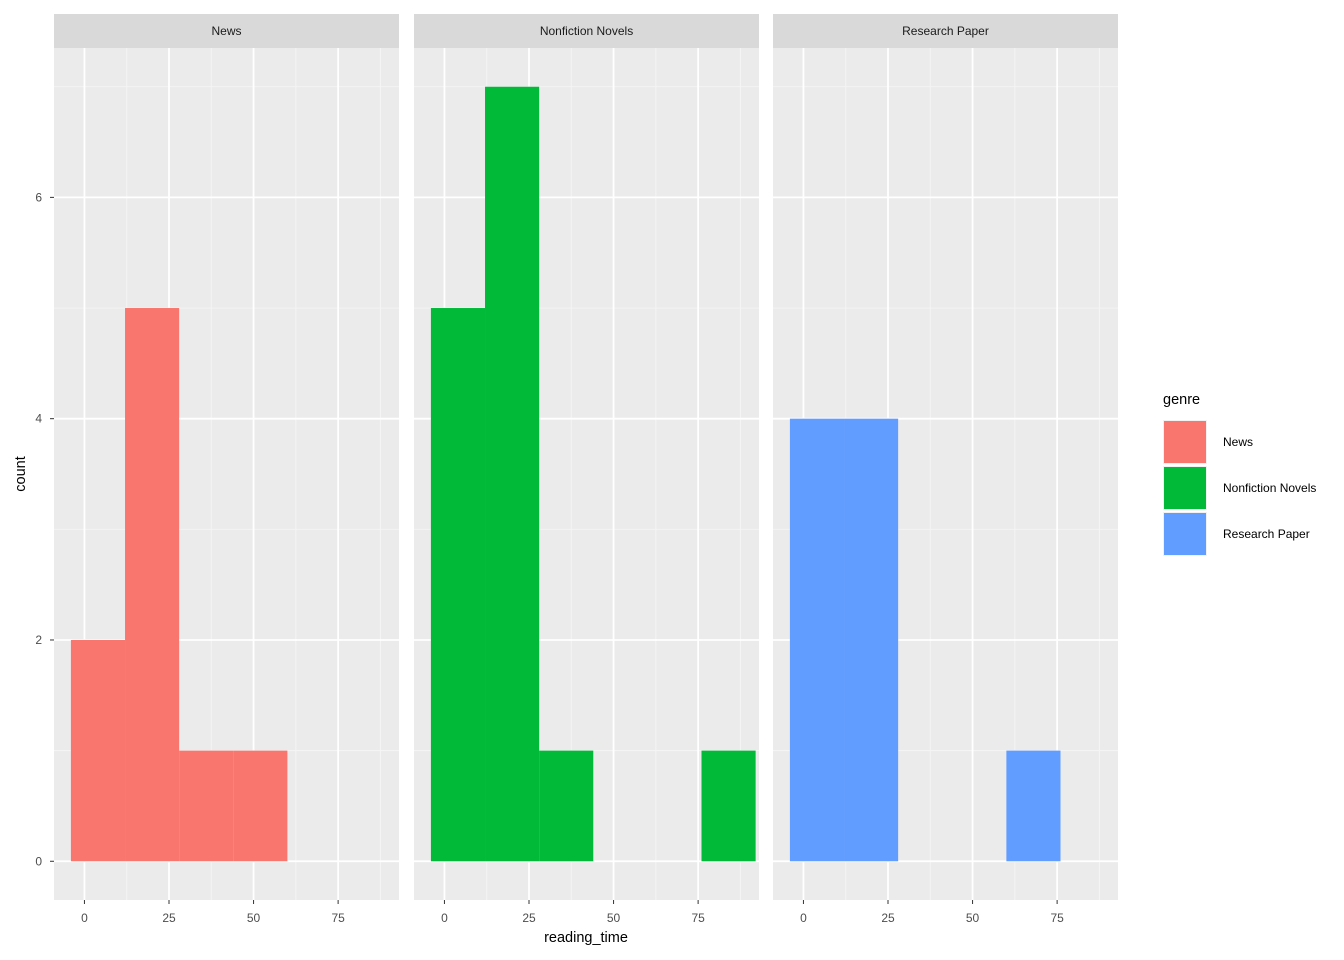 This screenshot has width=1344, height=960. I want to click on legend-title: genre, so click(1181, 400).